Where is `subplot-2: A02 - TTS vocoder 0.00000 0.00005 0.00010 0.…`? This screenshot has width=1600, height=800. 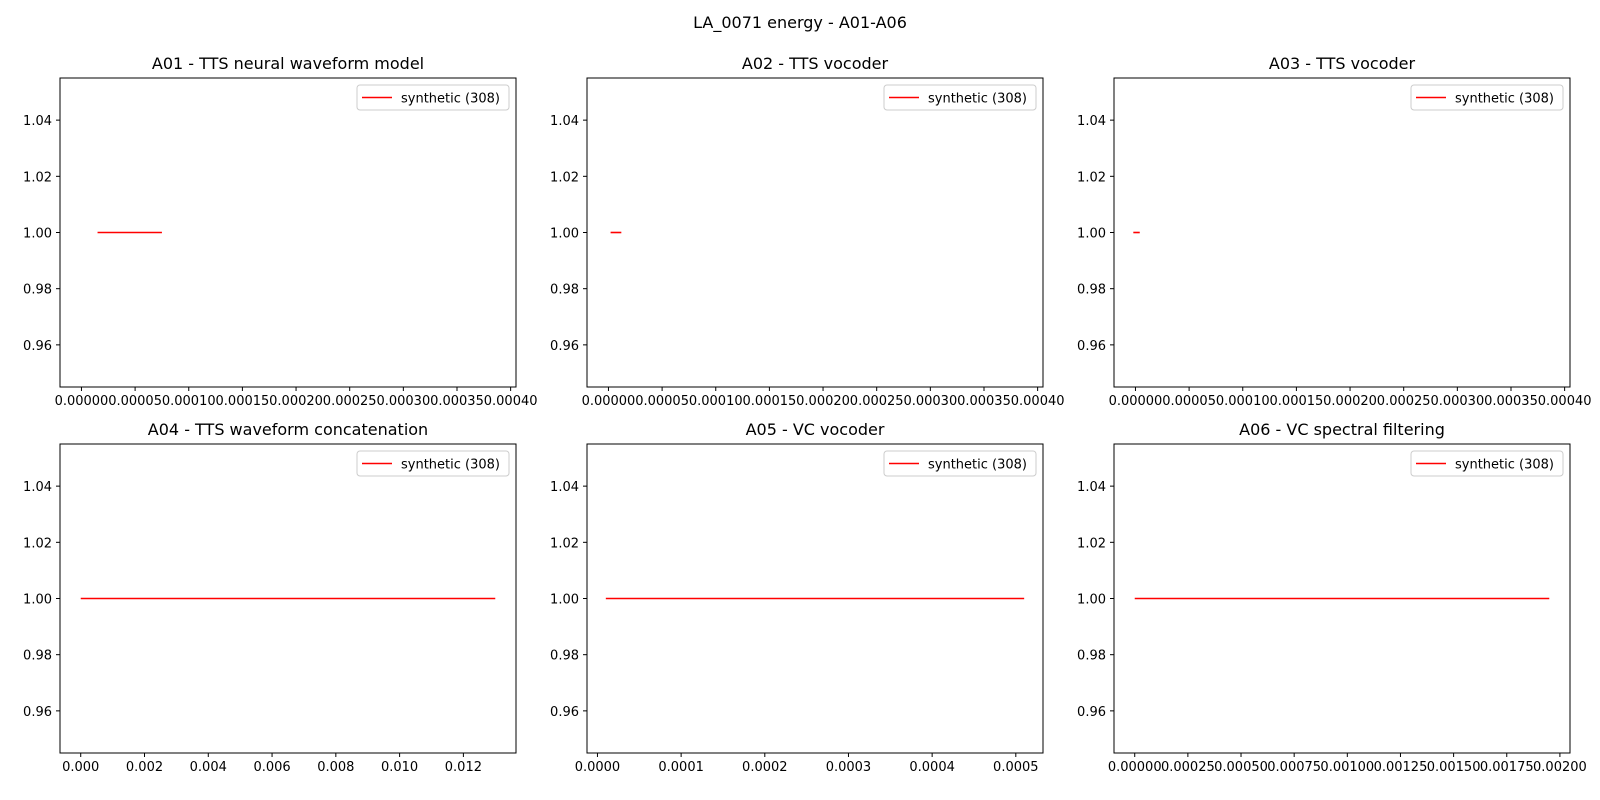
subplot-2: A02 - TTS vocoder 0.00000 0.00005 0.00010 0.… is located at coordinates (807, 231).